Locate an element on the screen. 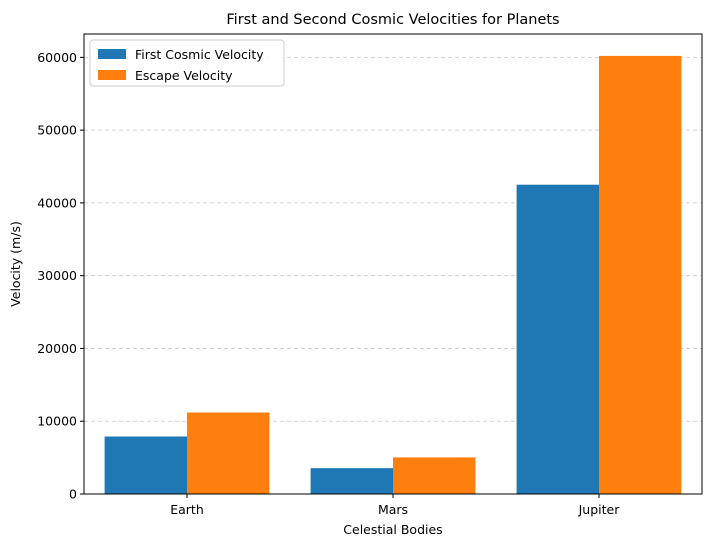 The image size is (713, 551). y-tick-label: 50000 is located at coordinates (57, 130).